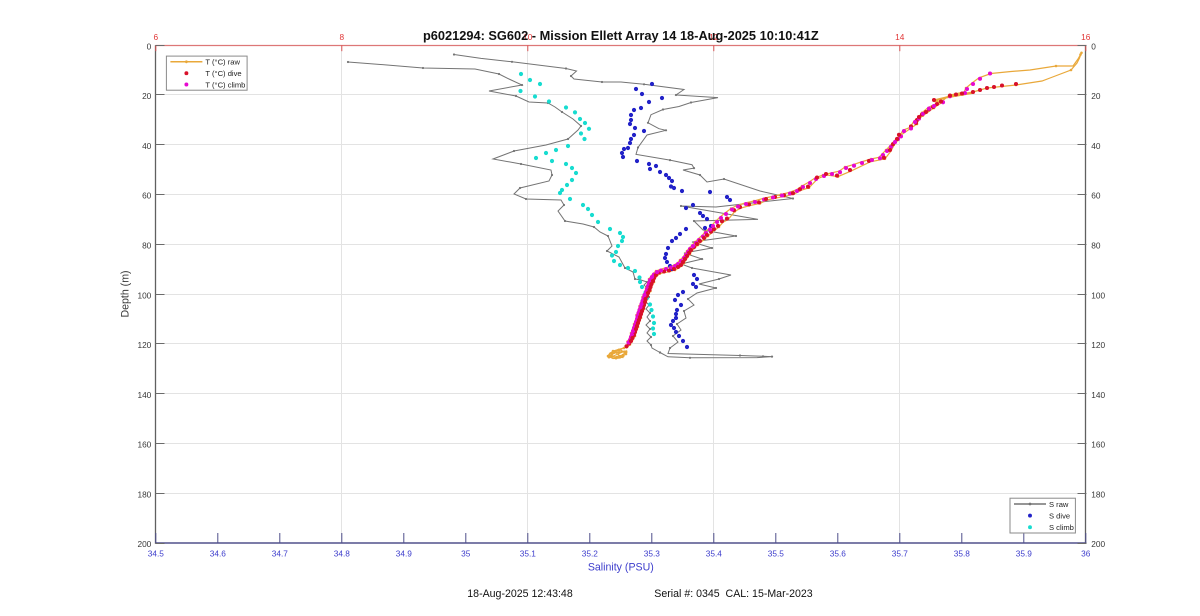 The width and height of the screenshot is (1200, 616). Describe the element at coordinates (156, 554) in the screenshot. I see `svg-text: 34.5` at that location.